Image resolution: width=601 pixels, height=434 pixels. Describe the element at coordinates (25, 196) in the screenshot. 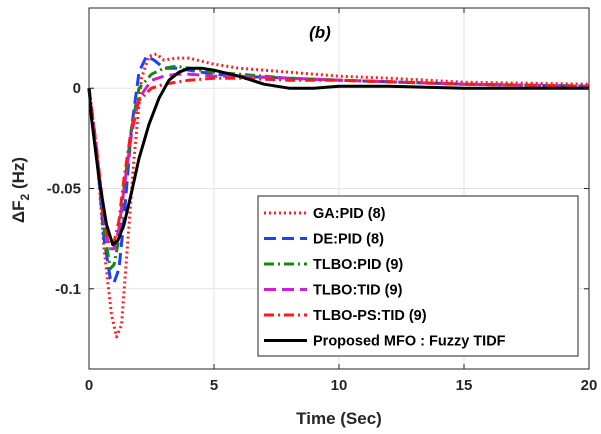

I see `y-axis-label-sub: 2` at that location.